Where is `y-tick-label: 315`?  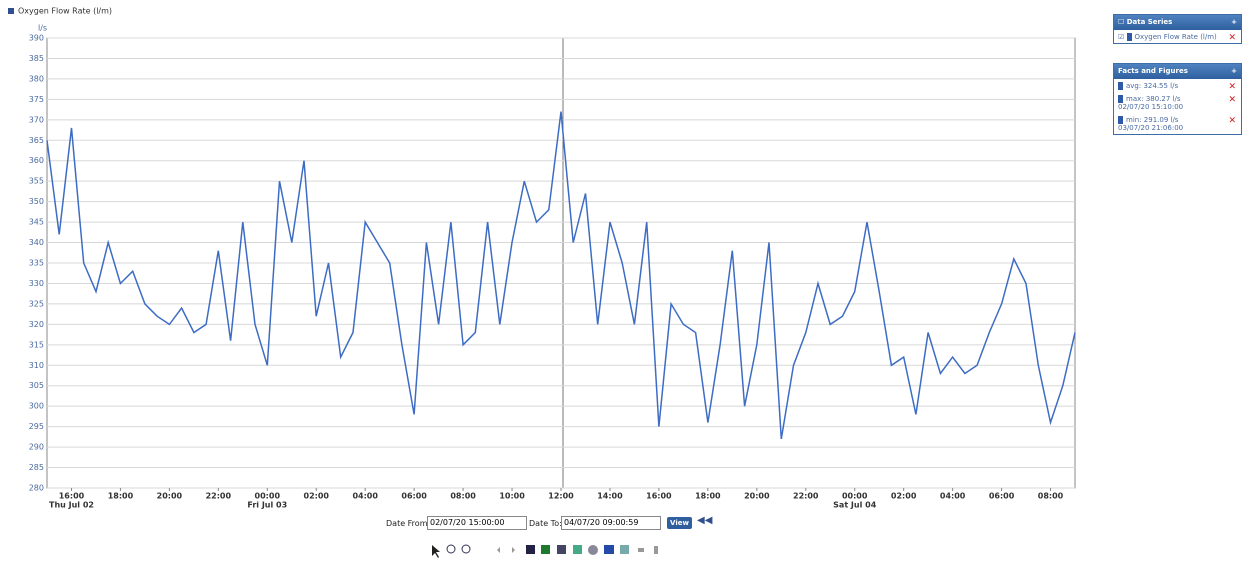
y-tick-label: 315 is located at coordinates (36, 344).